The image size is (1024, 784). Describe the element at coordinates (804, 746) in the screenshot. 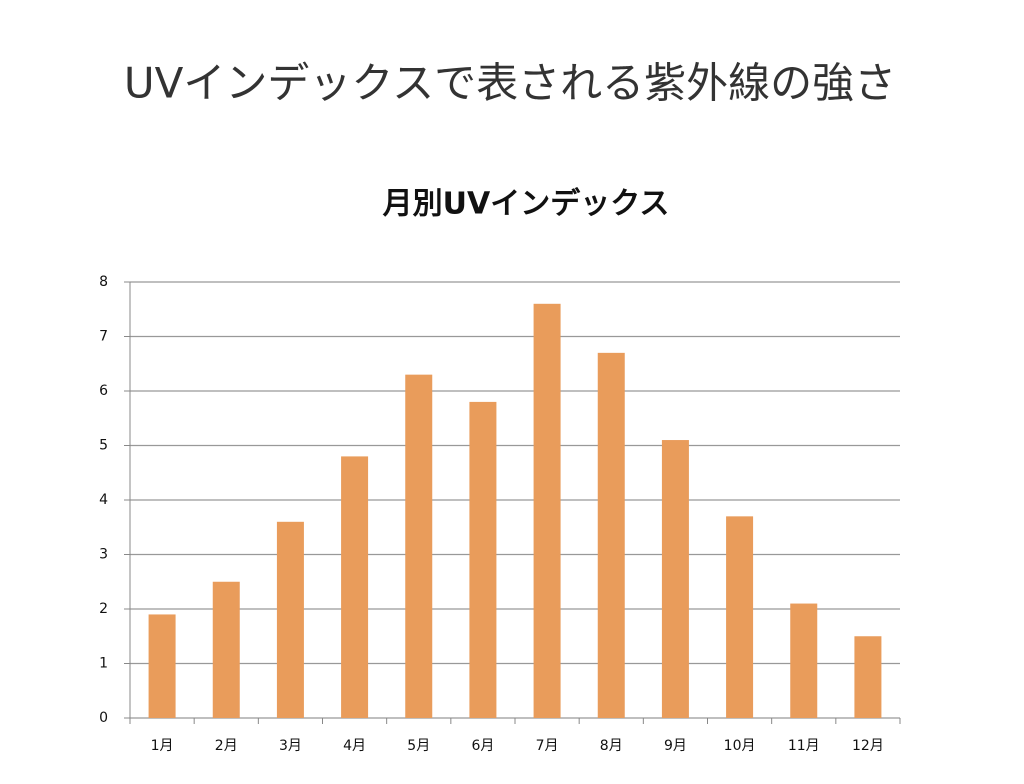

I see `x-tick-label: 11月` at that location.